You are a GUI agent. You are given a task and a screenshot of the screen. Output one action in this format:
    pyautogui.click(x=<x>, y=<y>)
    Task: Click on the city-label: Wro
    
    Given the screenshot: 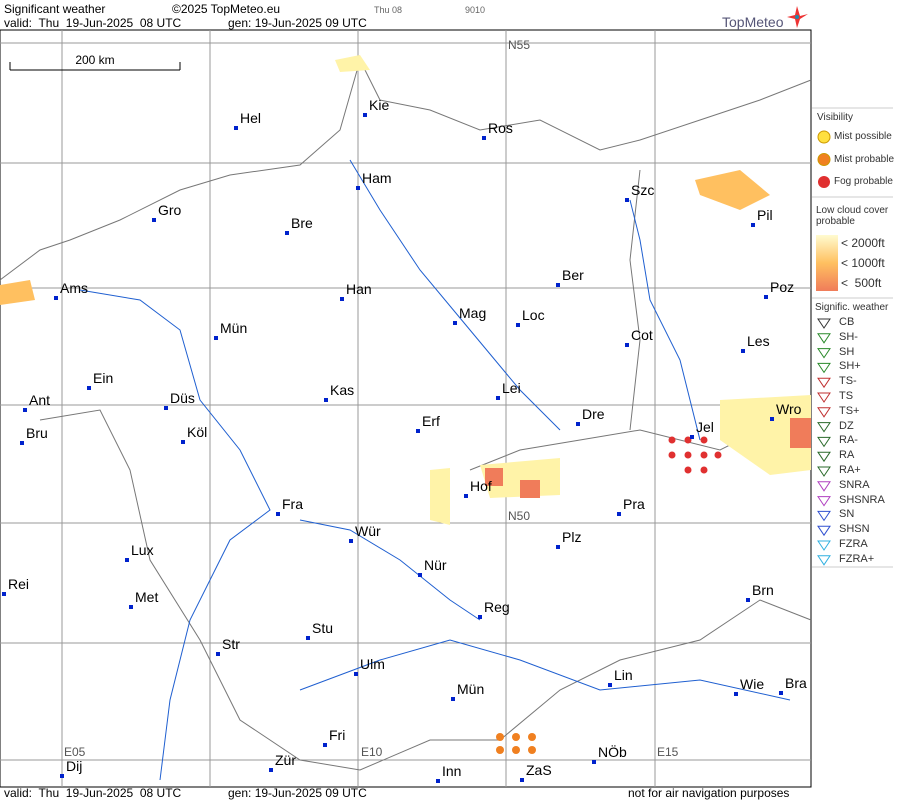 What is the action you would take?
    pyautogui.click(x=789, y=409)
    